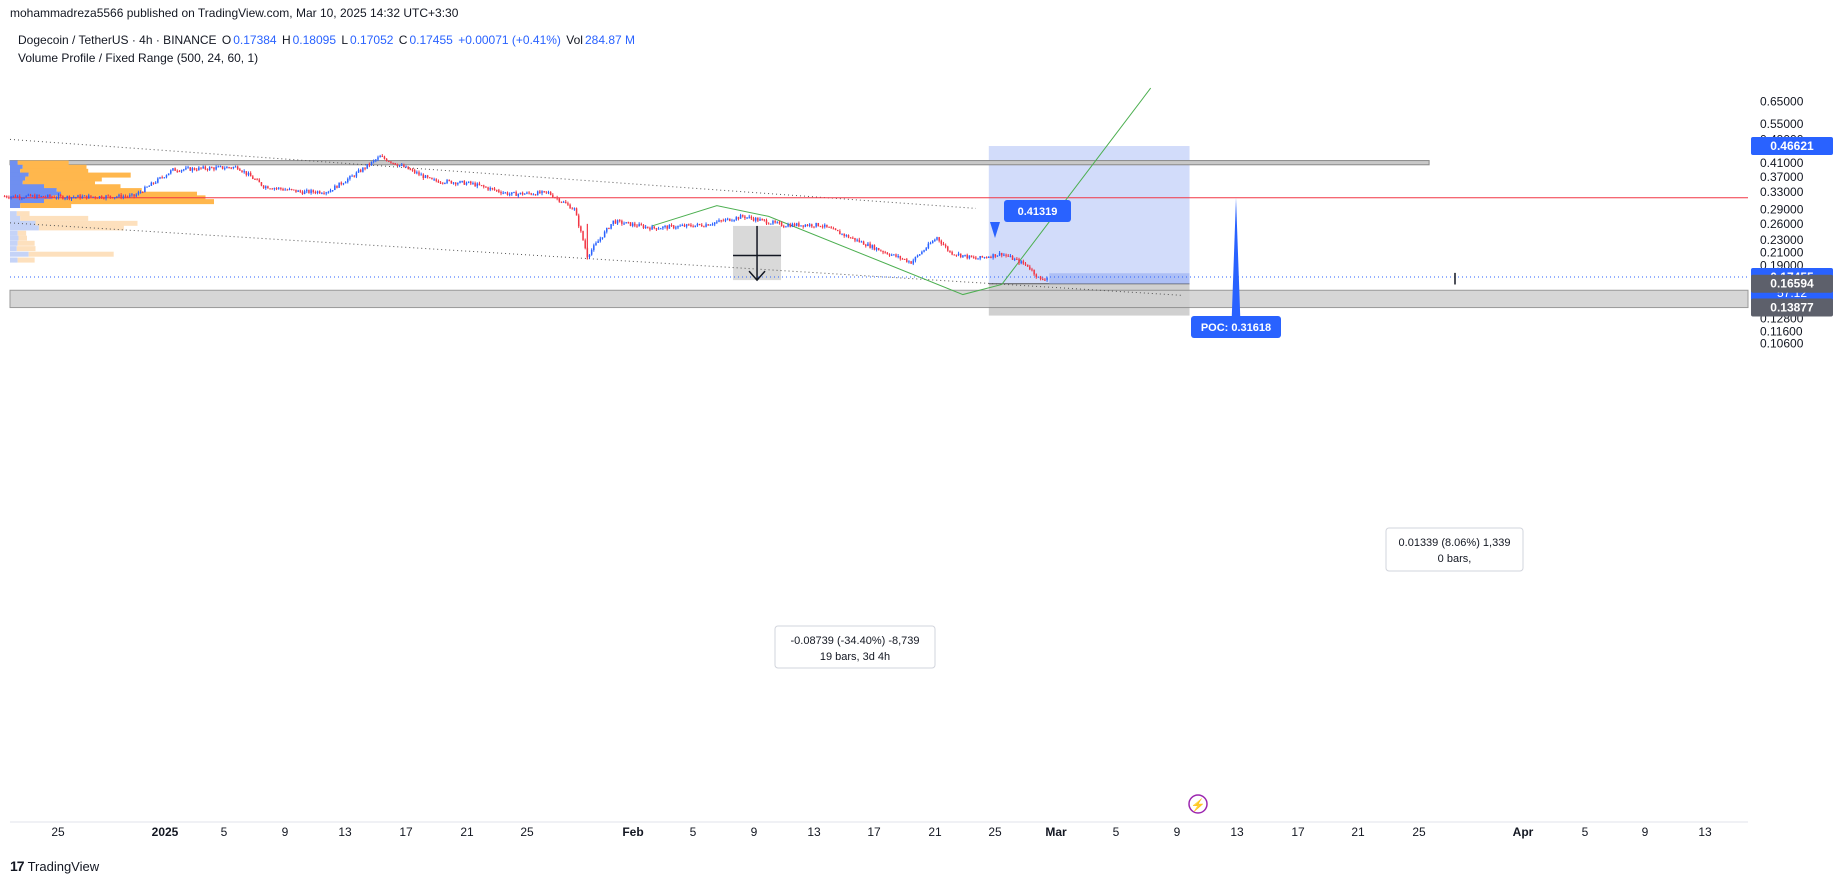  I want to click on symbol-title: Dogecoin / TetherUS · 4h · BINANCE, so click(117, 40).